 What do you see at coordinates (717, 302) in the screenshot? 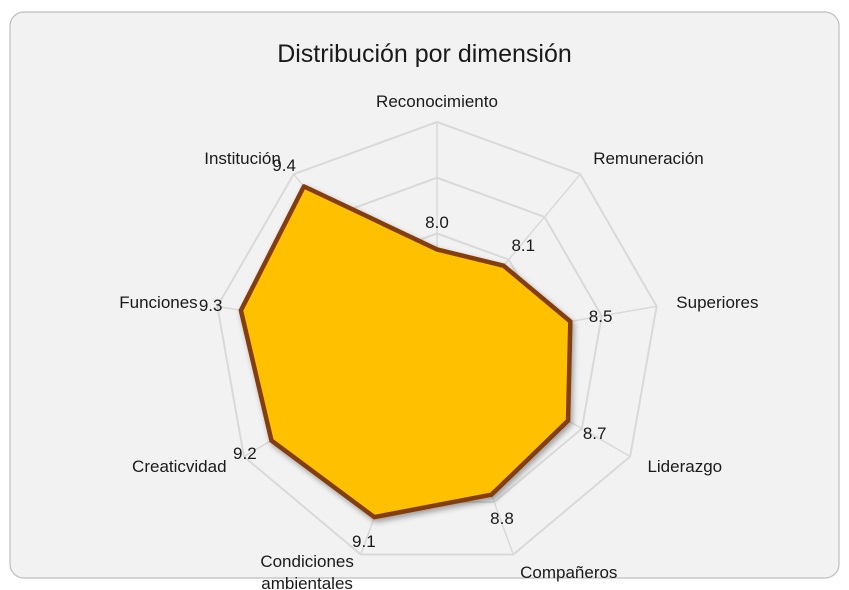
I see `category-label: Superiores` at bounding box center [717, 302].